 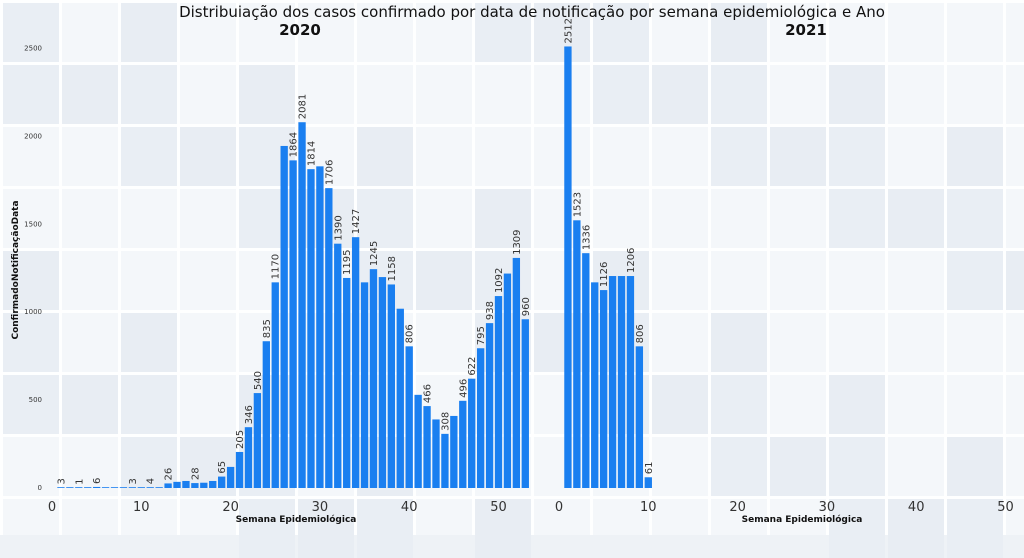 What do you see at coordinates (463, 388) in the screenshot?
I see `data-label: 496` at bounding box center [463, 388].